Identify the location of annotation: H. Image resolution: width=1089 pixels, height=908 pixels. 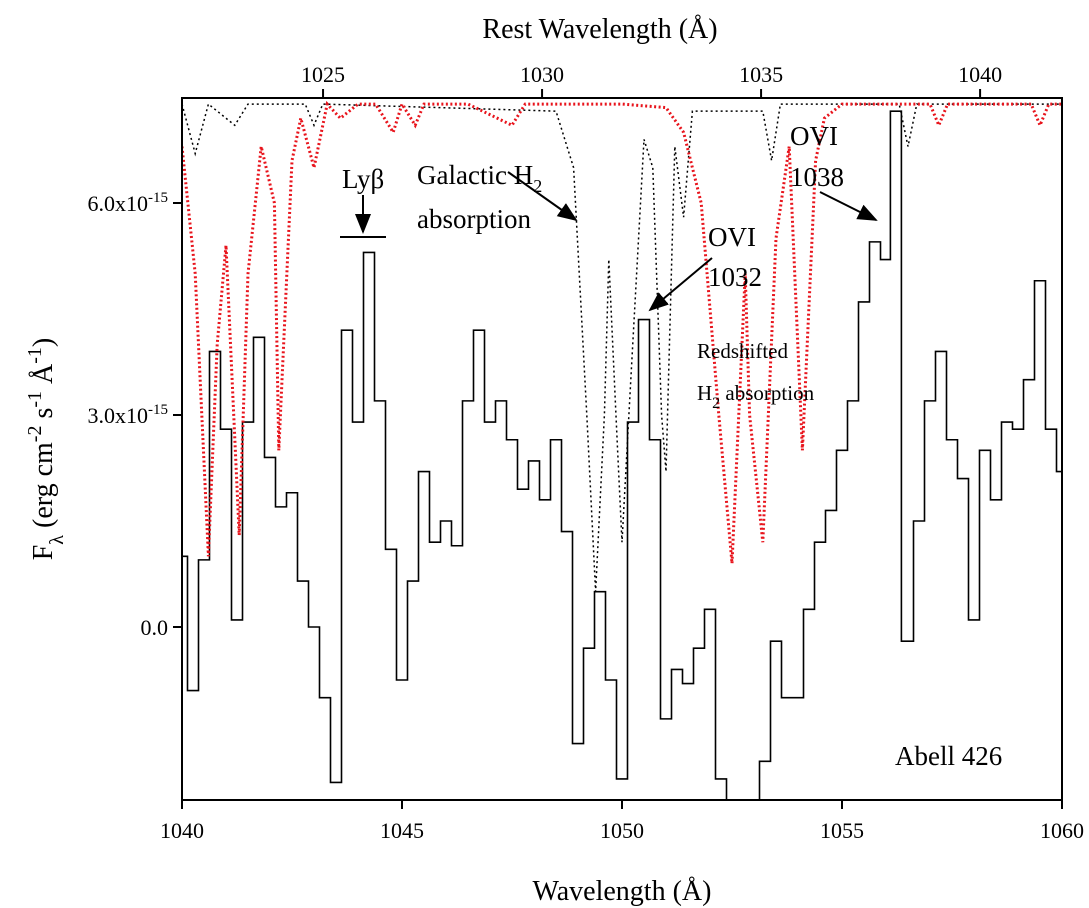
(704, 393).